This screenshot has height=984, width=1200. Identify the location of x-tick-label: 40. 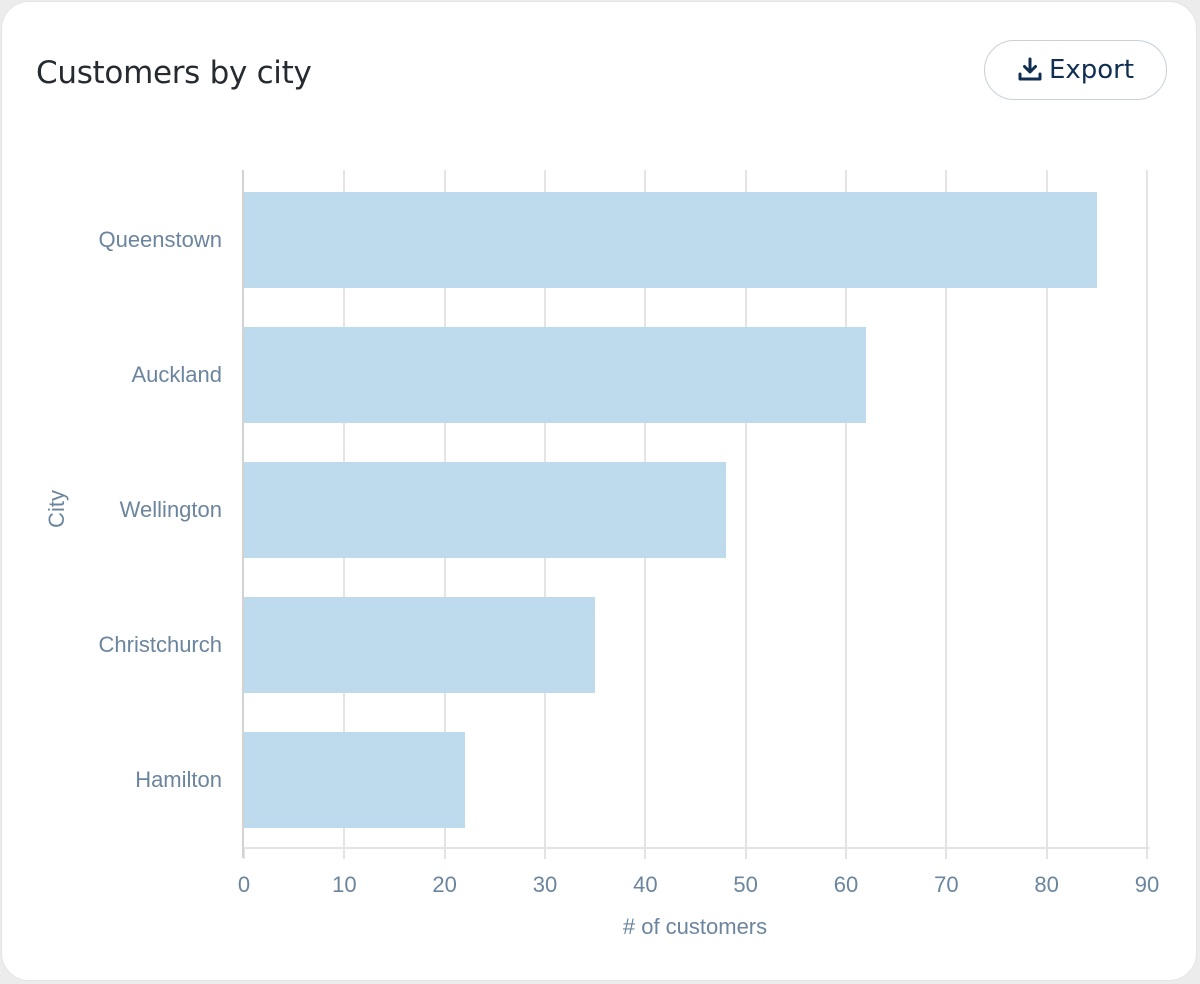
(645, 884).